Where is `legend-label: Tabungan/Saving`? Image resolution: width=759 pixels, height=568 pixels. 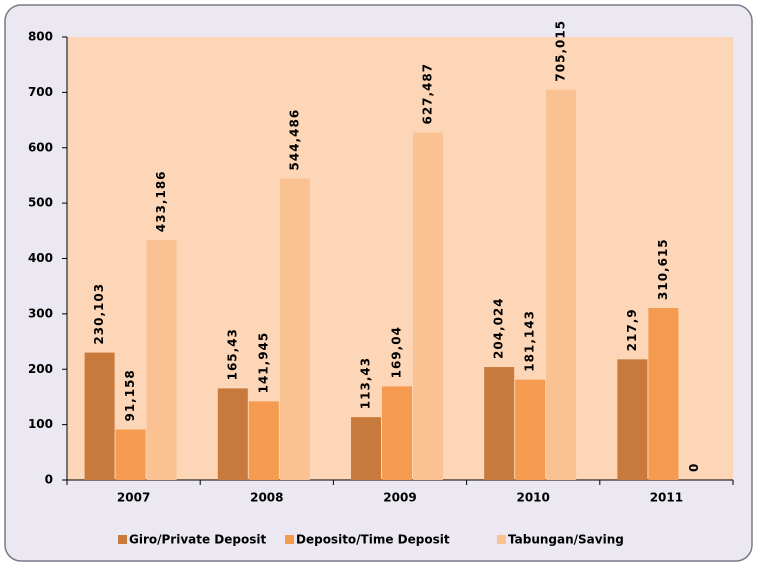 legend-label: Tabungan/Saving is located at coordinates (566, 540).